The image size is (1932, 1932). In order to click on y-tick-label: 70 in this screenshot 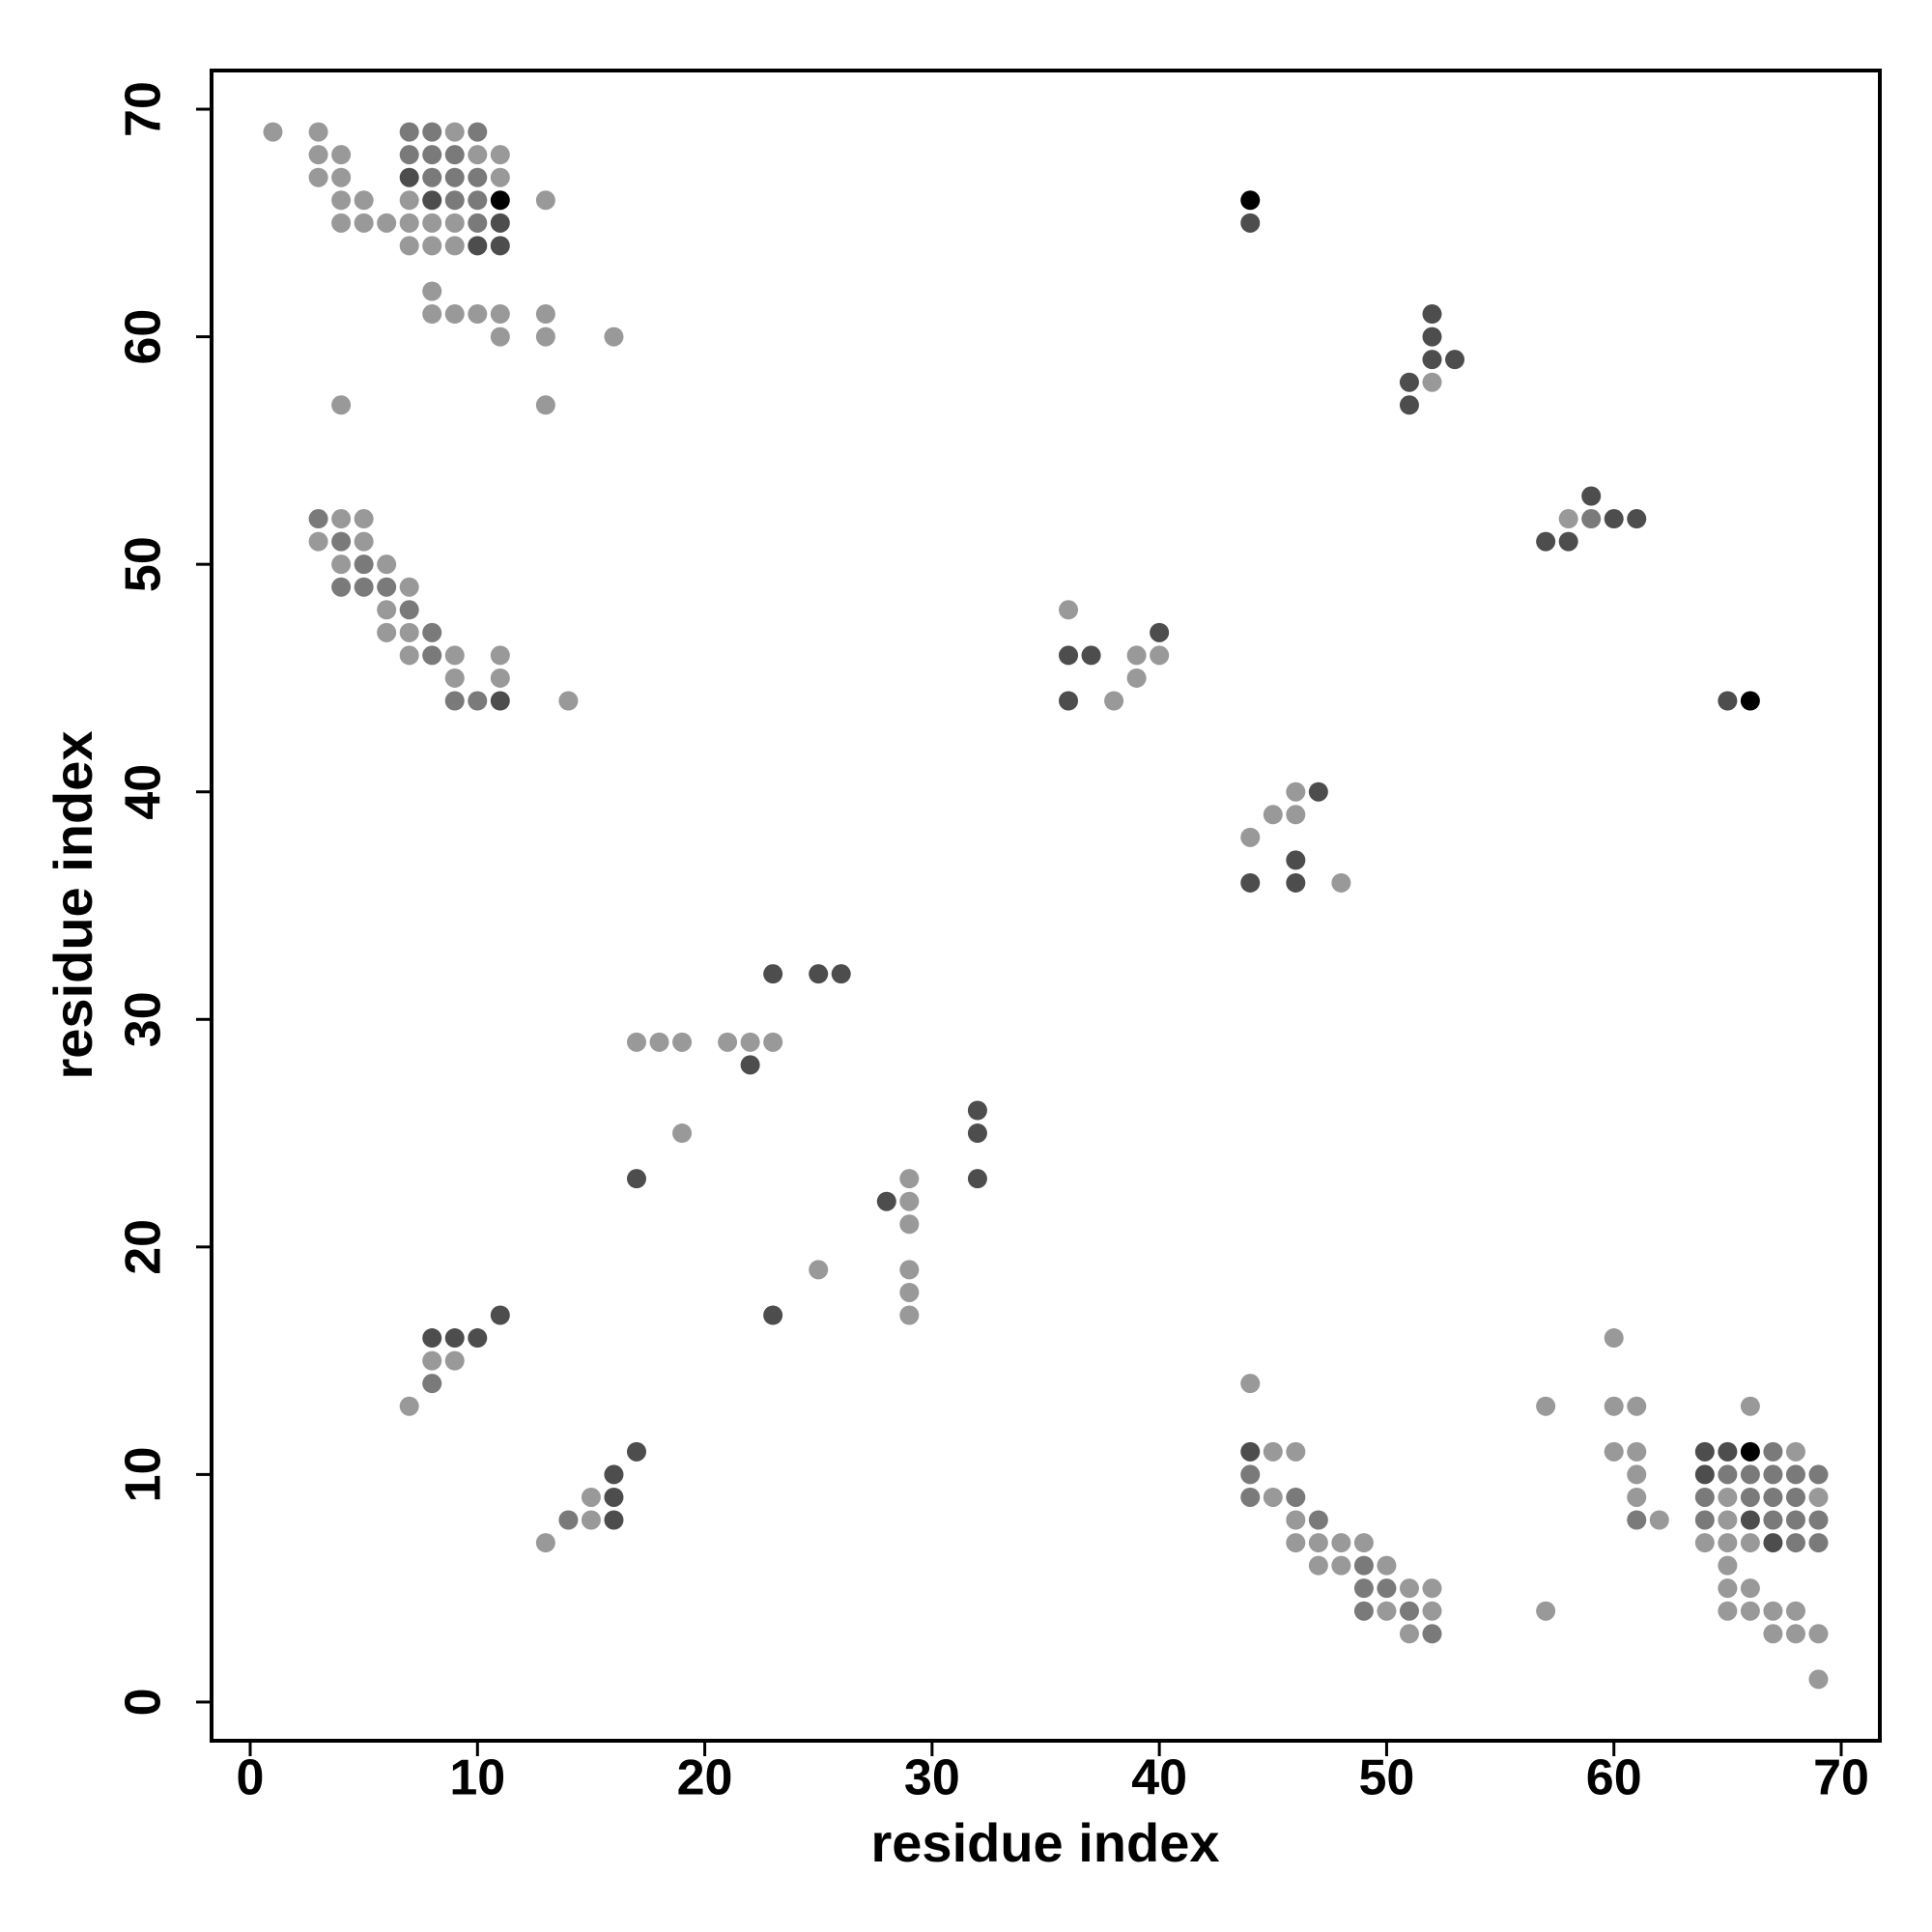, I will do `click(144, 109)`.